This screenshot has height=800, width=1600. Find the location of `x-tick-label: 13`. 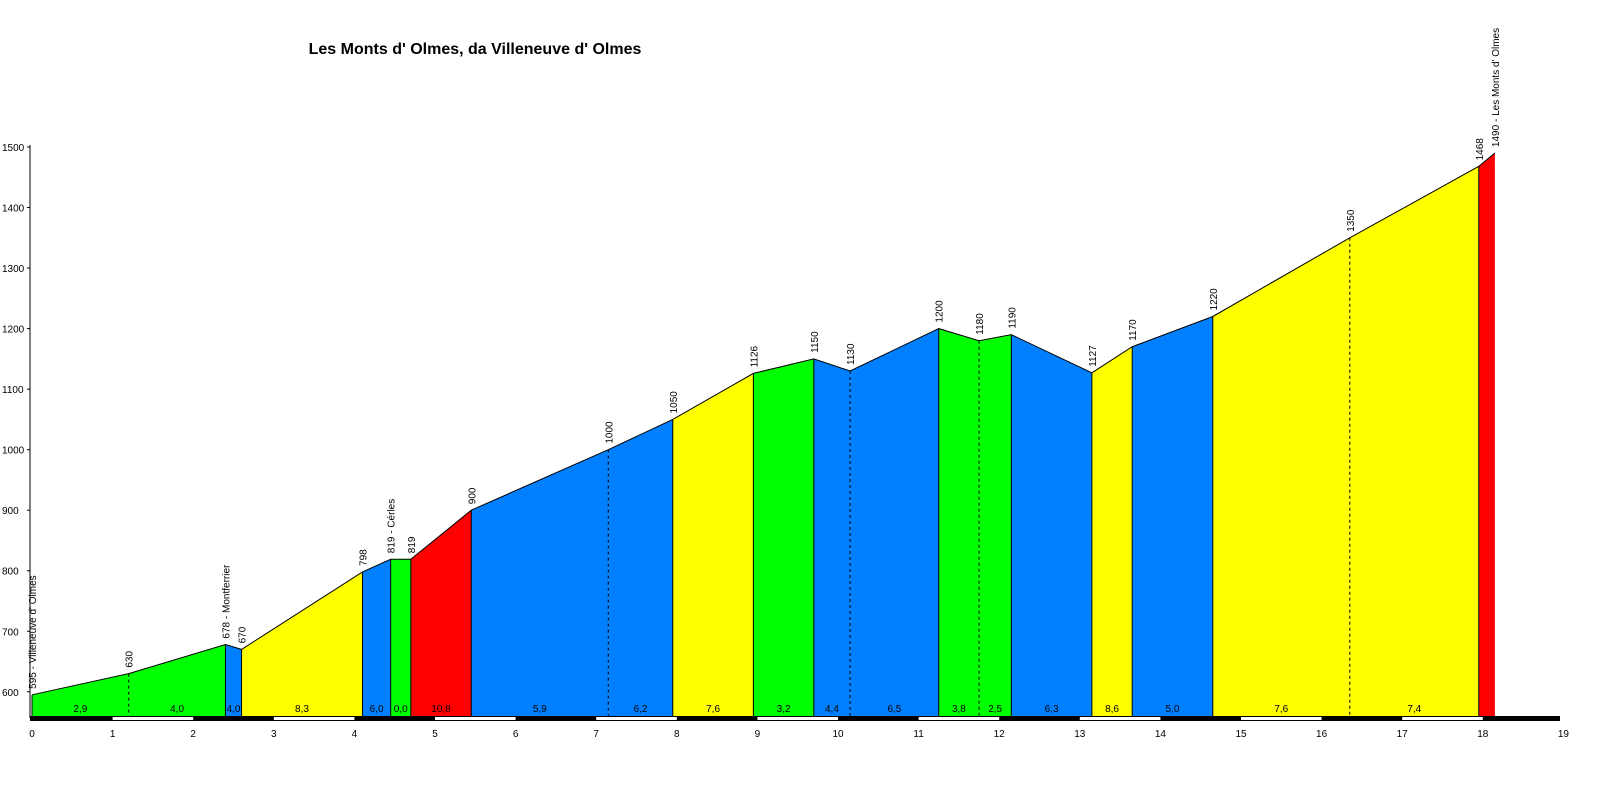

x-tick-label: 13 is located at coordinates (1080, 734).